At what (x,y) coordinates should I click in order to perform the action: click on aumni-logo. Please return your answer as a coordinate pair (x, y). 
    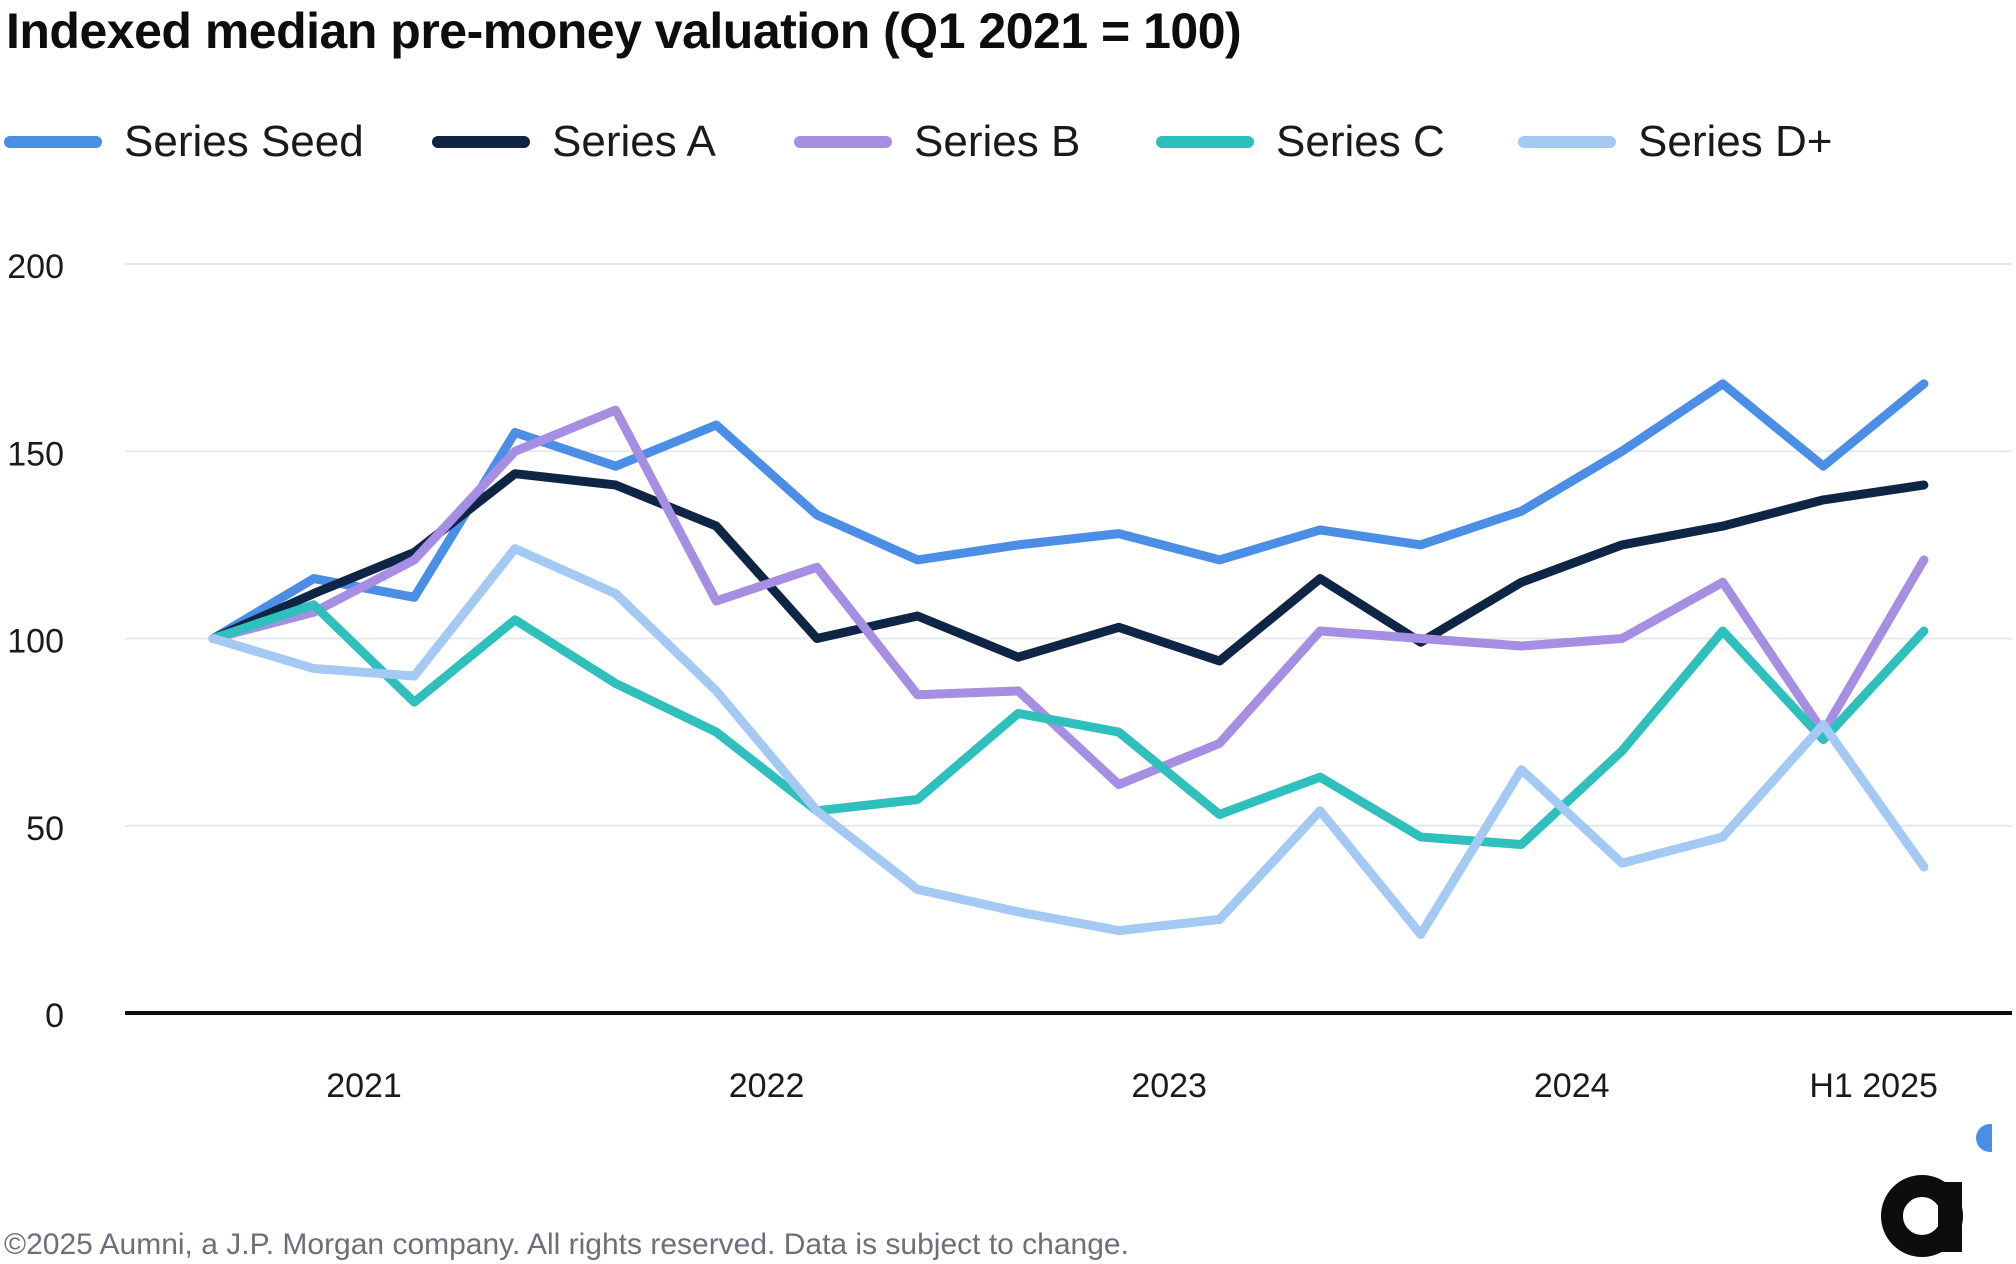
    Looking at the image, I should click on (1936, 1190).